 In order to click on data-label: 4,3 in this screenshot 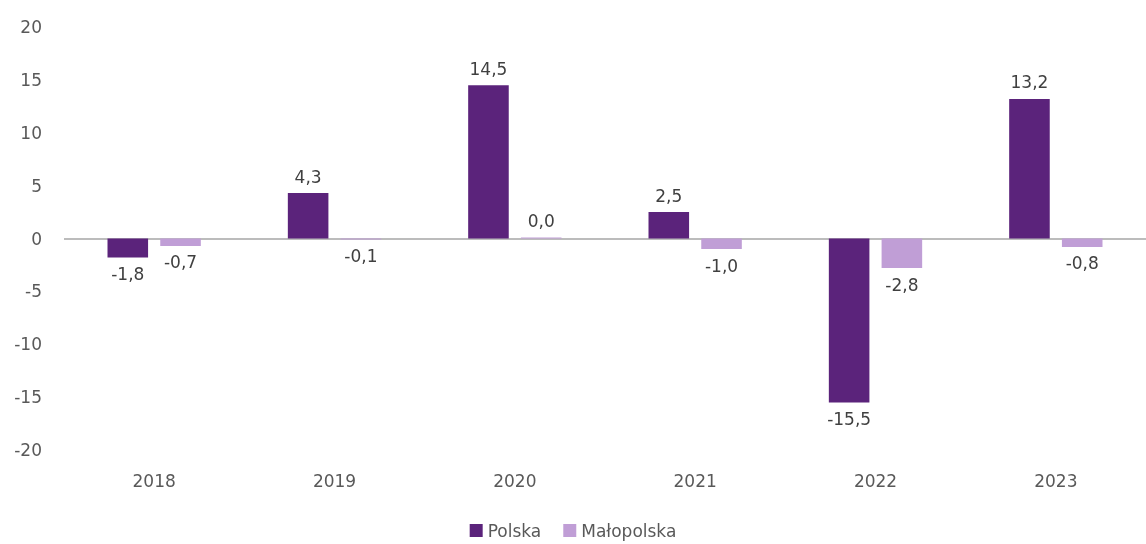, I will do `click(308, 176)`.